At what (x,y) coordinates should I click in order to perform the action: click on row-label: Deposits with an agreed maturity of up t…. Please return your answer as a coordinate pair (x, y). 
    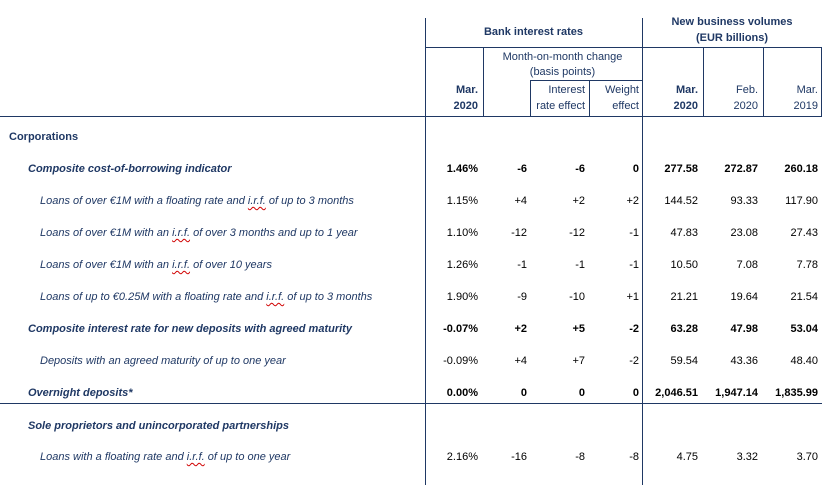
    Looking at the image, I should click on (163, 361).